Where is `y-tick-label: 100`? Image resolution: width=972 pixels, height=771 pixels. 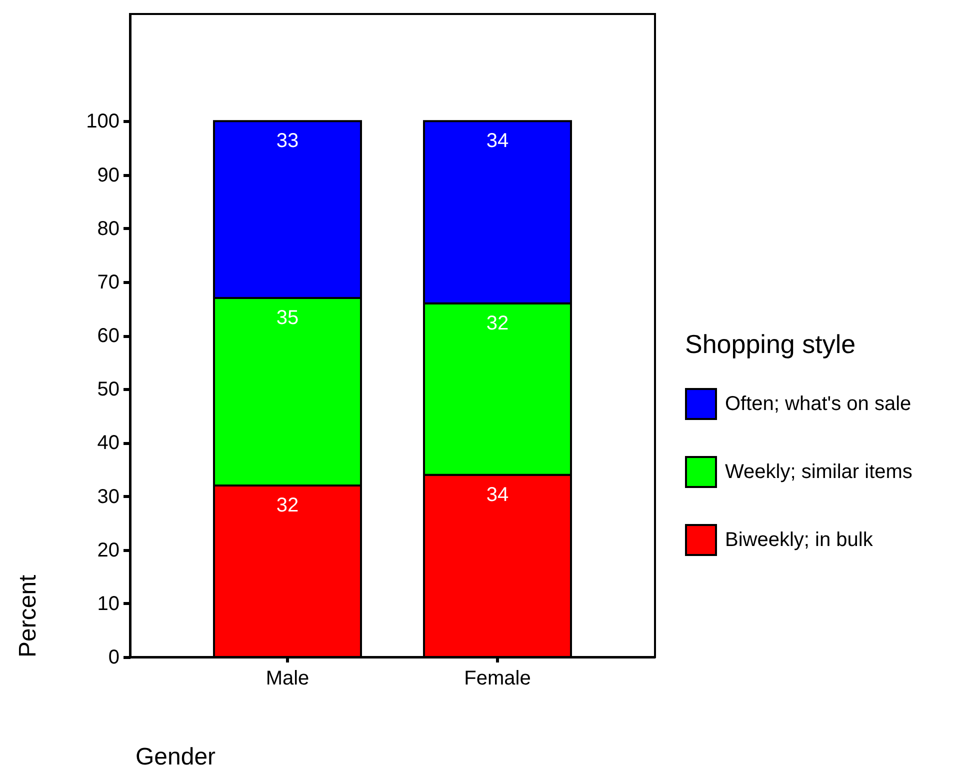 y-tick-label: 100 is located at coordinates (103, 121).